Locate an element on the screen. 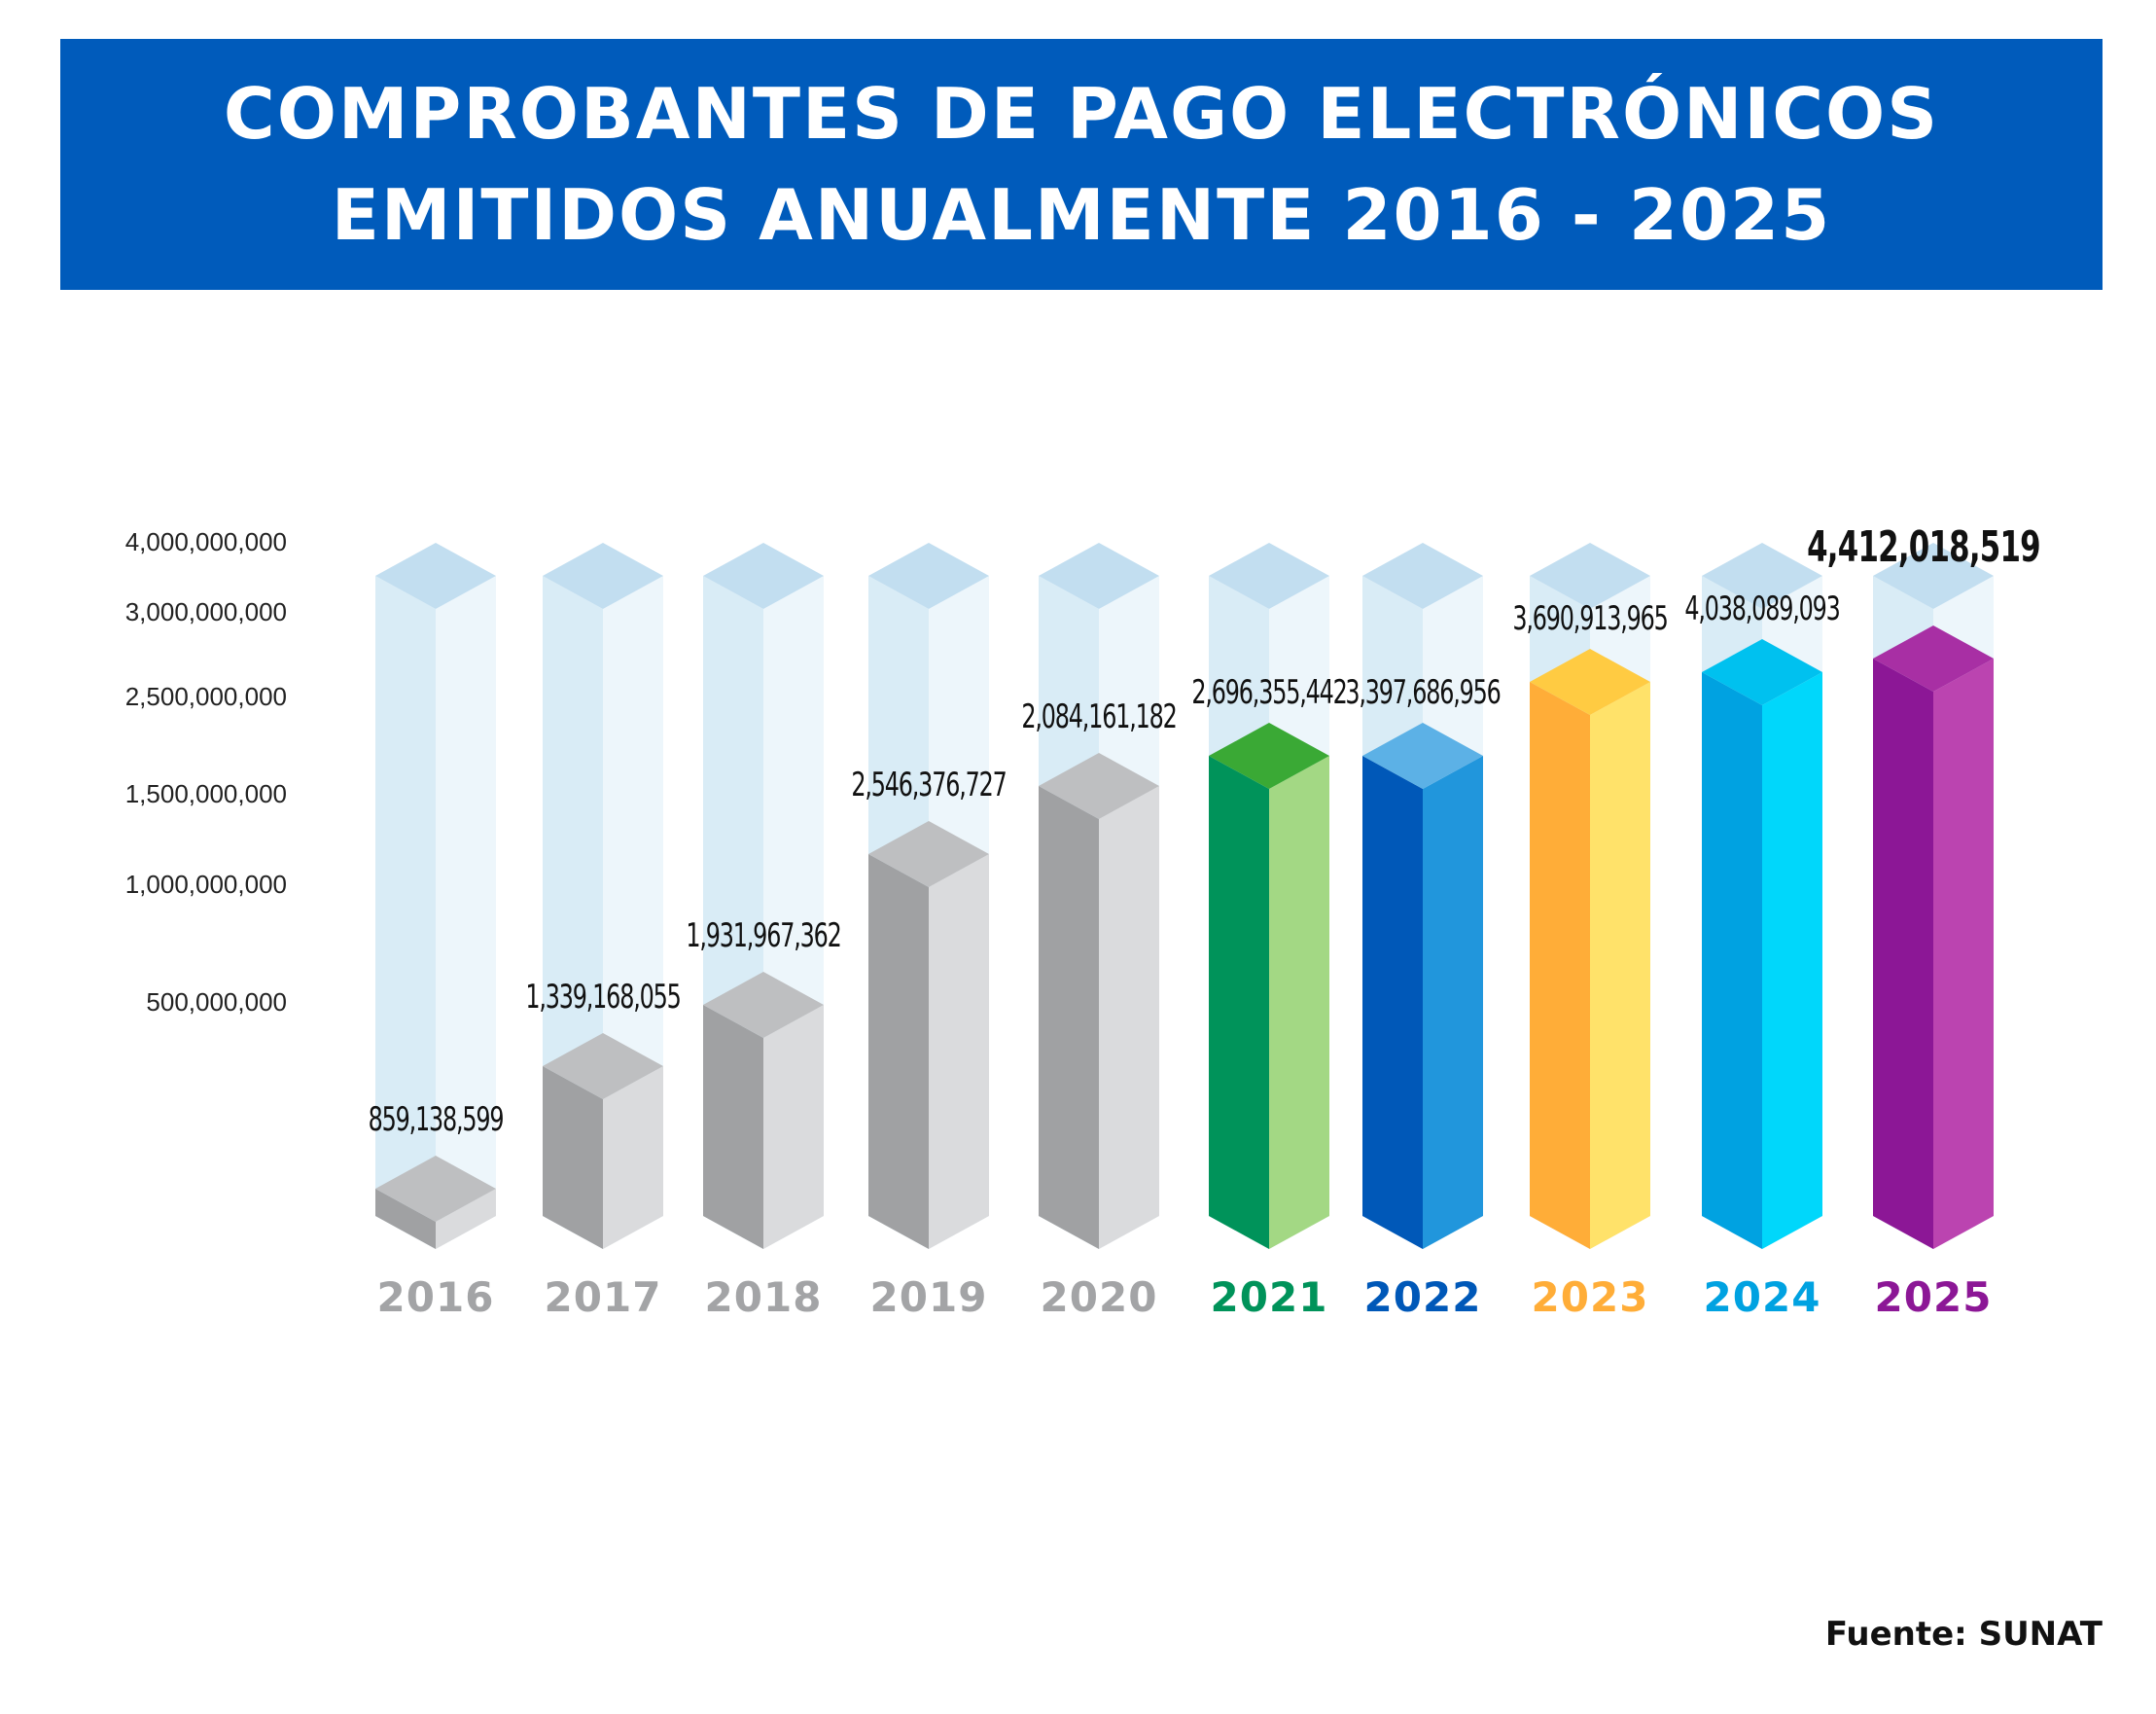 The width and height of the screenshot is (2156, 1714). bar-2025 is located at coordinates (1933, 937).